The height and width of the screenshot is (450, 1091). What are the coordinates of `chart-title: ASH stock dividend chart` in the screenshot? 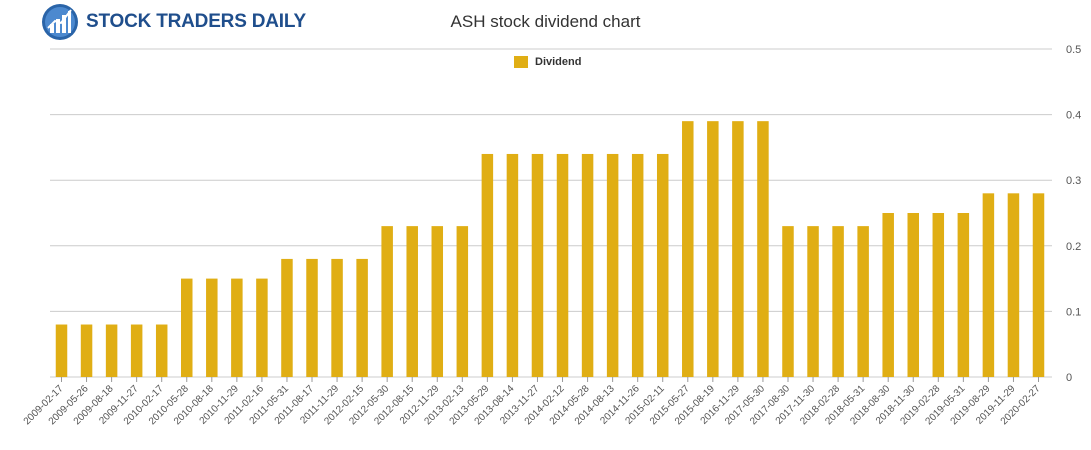 It's located at (545, 21).